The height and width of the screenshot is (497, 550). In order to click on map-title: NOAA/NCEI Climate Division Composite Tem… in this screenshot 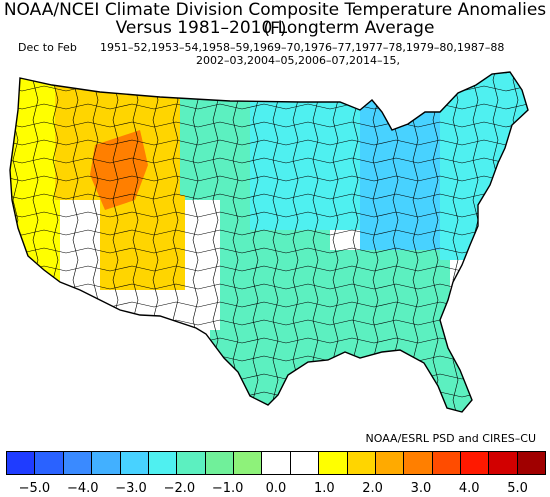, I will do `click(275, 19)`.